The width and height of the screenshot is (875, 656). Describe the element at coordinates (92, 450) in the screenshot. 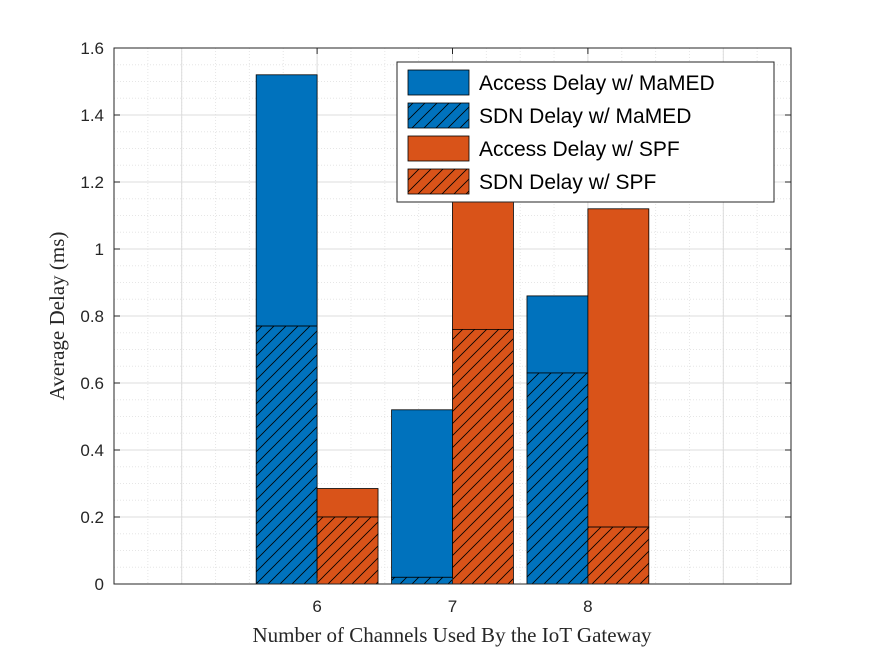

I see `y-tick-label: 0.4` at that location.